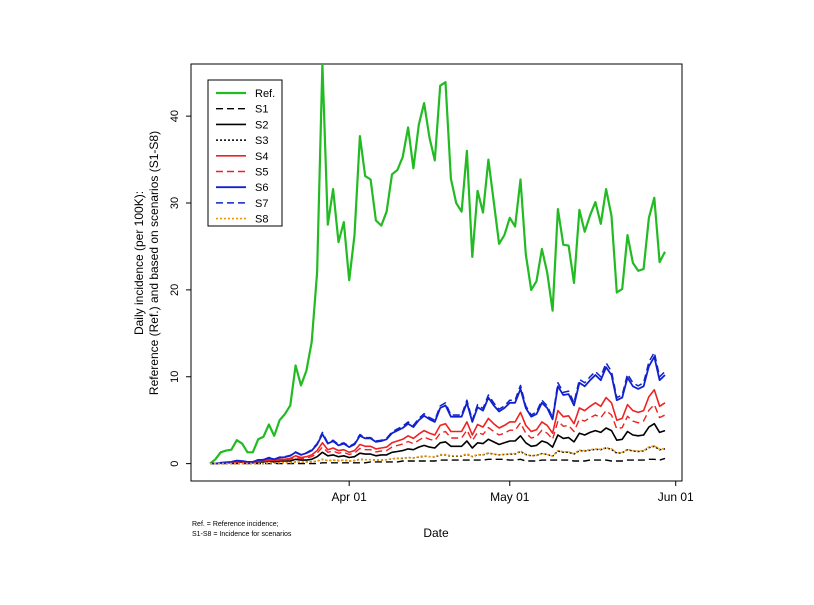 Image resolution: width=814 pixels, height=605 pixels. I want to click on legend: Ref. S1 S2 S3 S4 S5 S6 S7 S8, so click(245, 153).